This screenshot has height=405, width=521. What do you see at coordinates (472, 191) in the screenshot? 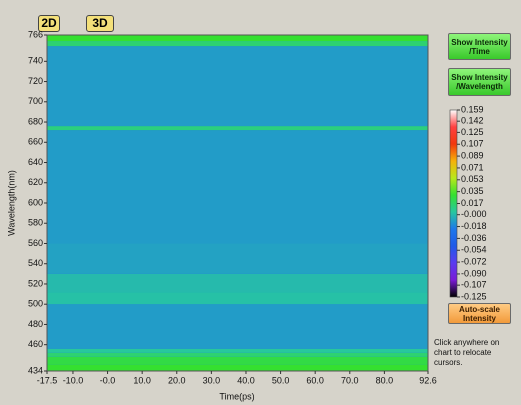
I see `colorbar-tick-label: 0.035` at bounding box center [472, 191].